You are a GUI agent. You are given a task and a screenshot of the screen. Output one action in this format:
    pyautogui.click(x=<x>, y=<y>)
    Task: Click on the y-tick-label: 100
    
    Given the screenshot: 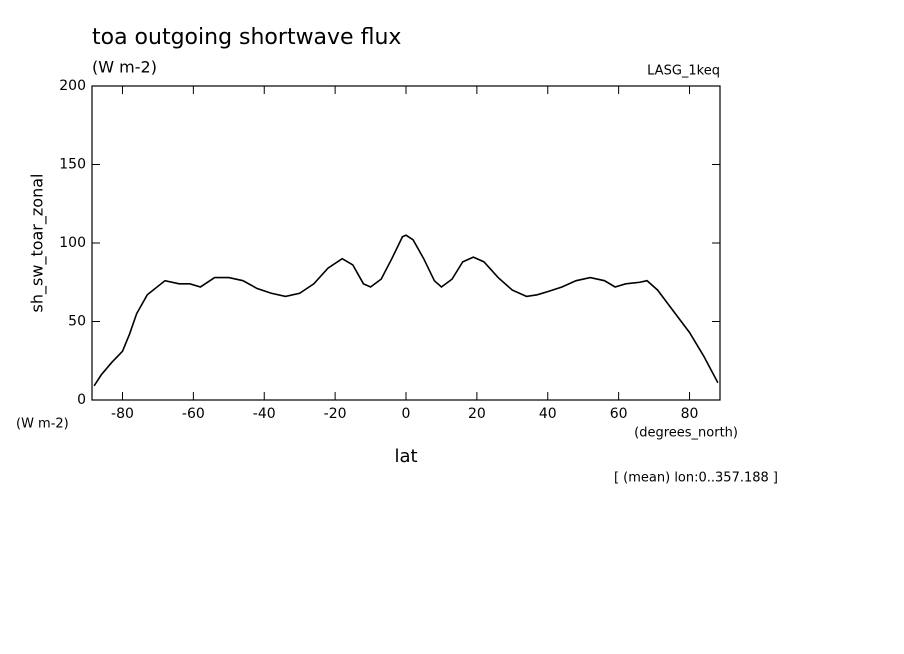 What is the action you would take?
    pyautogui.click(x=72, y=243)
    